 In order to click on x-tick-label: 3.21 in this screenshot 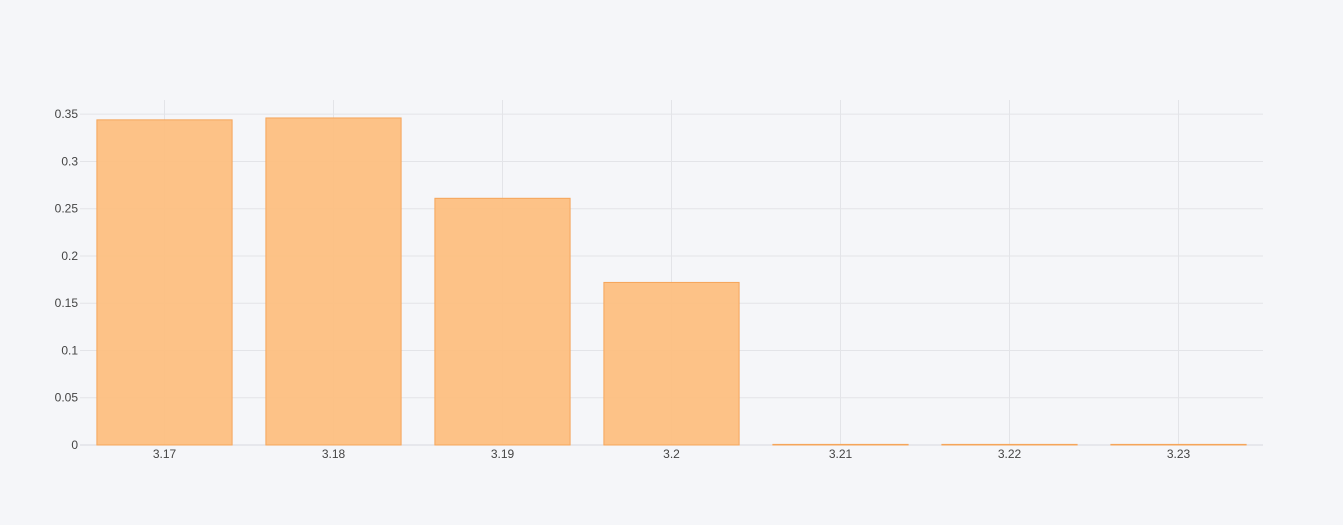, I will do `click(841, 454)`.